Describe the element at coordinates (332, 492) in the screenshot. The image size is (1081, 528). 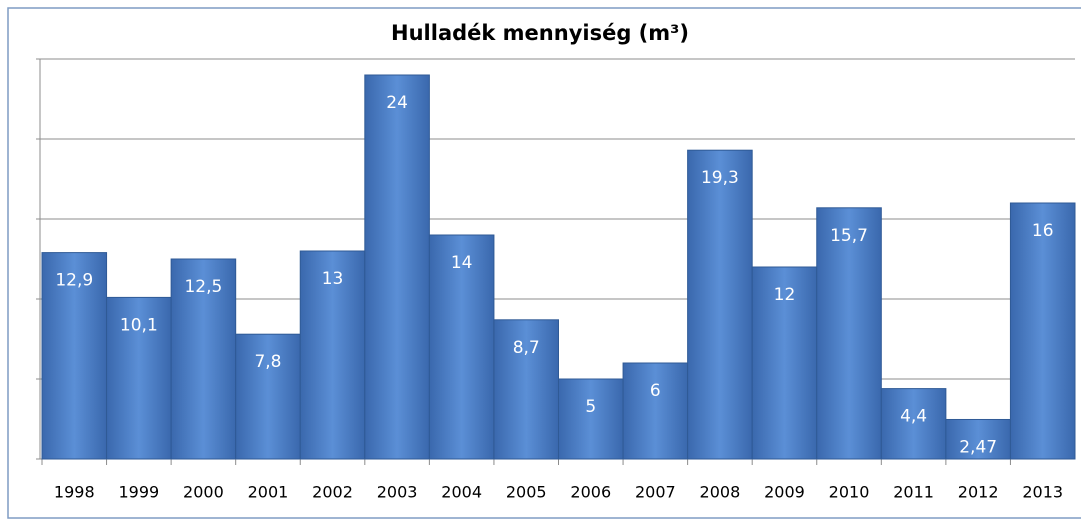
I see `x-tick-label: 2002` at that location.